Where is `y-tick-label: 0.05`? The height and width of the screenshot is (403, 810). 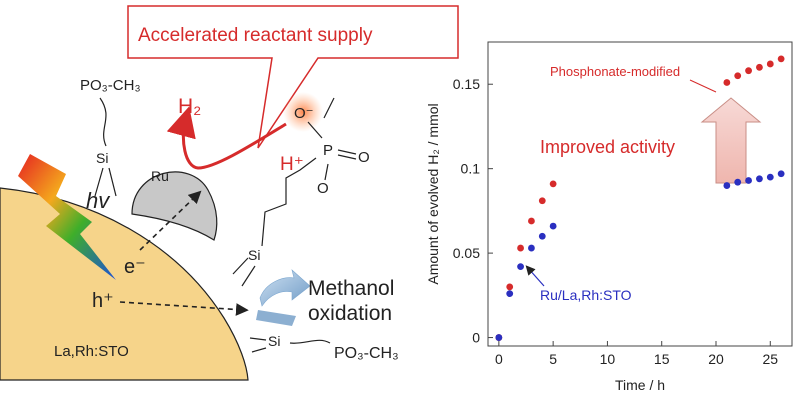 y-tick-label: 0.05 is located at coordinates (466, 253).